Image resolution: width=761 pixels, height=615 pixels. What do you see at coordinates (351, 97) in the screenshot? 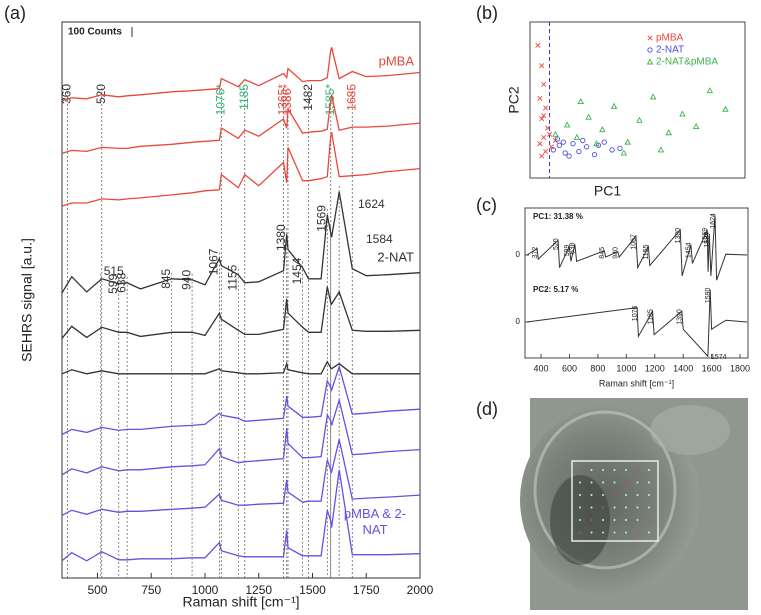
I see `peak-label: 1685` at bounding box center [351, 97].